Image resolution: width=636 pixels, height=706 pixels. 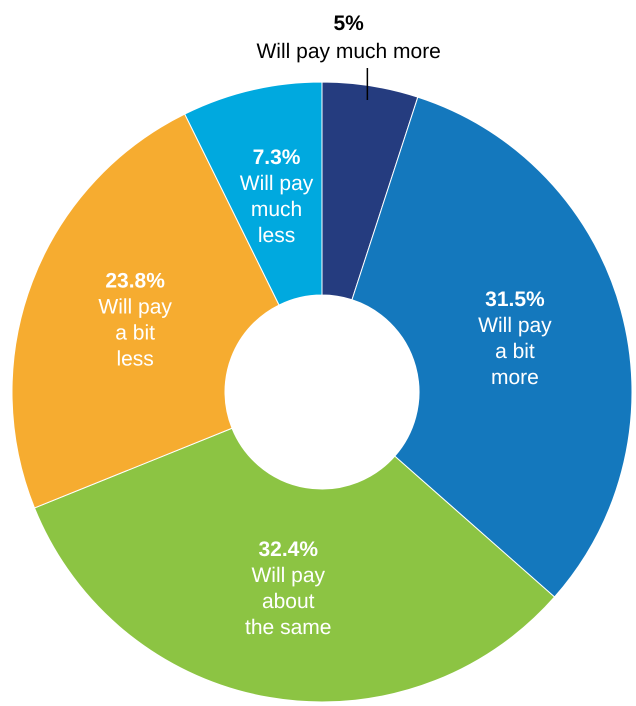 What do you see at coordinates (515, 300) in the screenshot?
I see `data-label: 31.5%` at bounding box center [515, 300].